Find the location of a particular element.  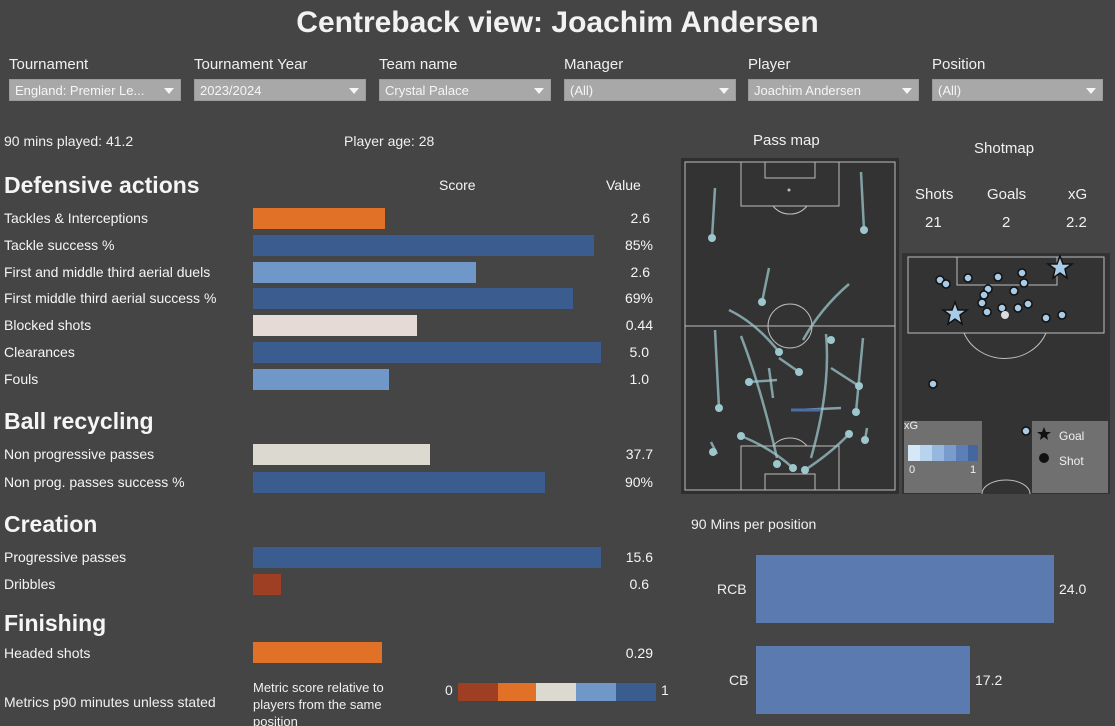

manager-select: (All) is located at coordinates (650, 90).